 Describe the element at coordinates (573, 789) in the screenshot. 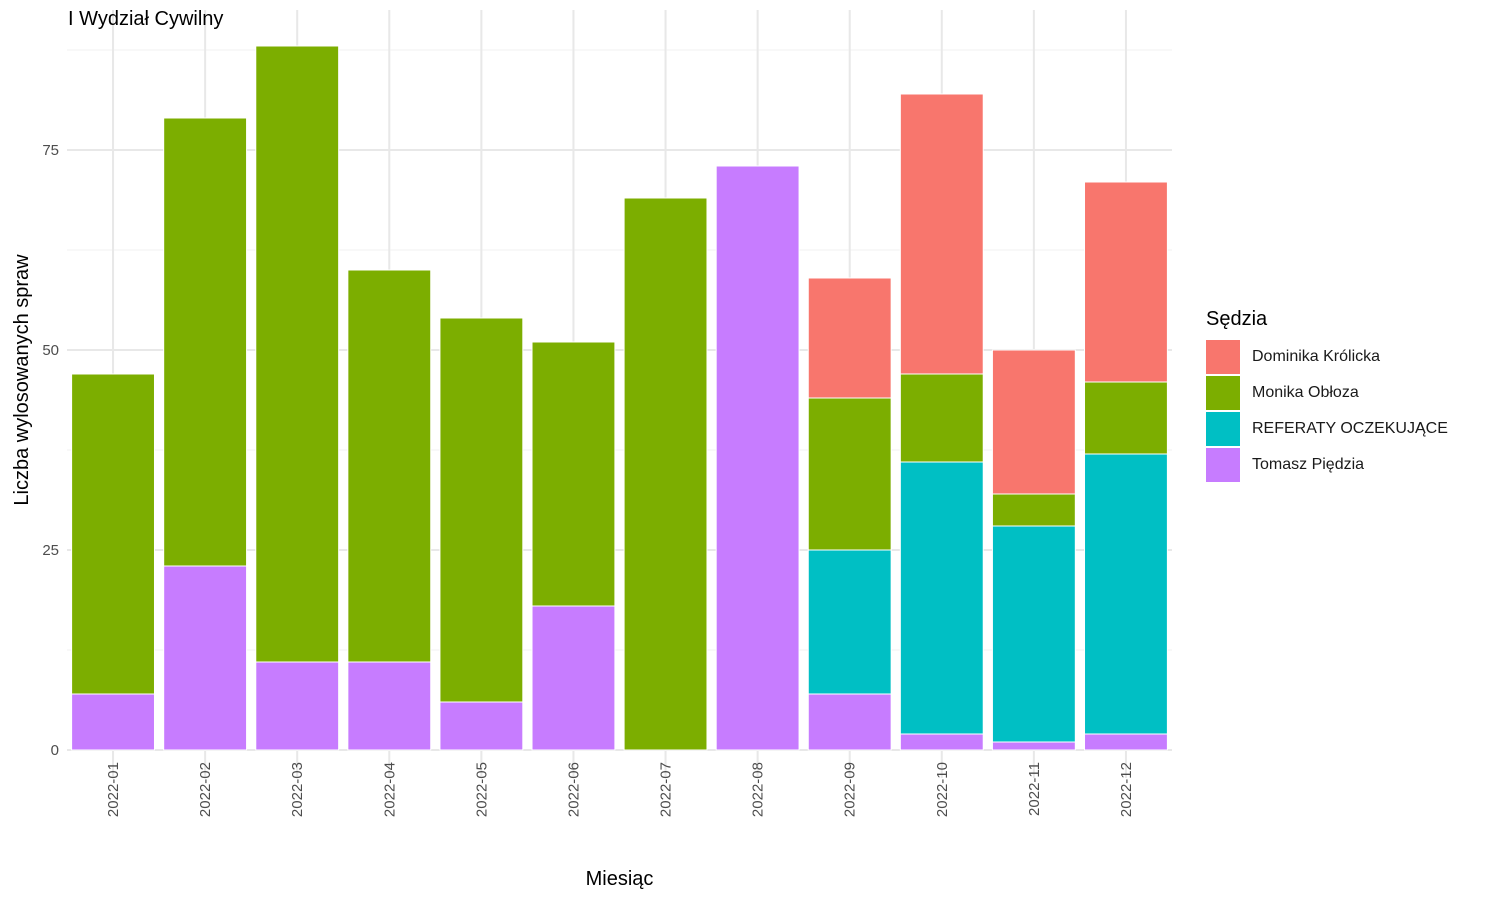

I see `x-tick-label: 2022-06` at that location.